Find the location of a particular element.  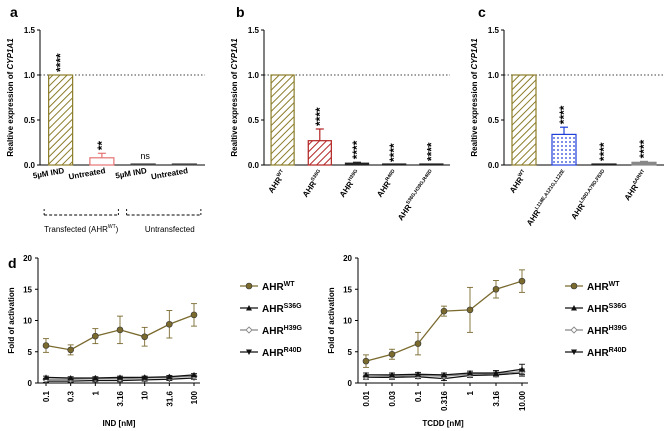

x-tick-label: 0.03 is located at coordinates (392, 398).